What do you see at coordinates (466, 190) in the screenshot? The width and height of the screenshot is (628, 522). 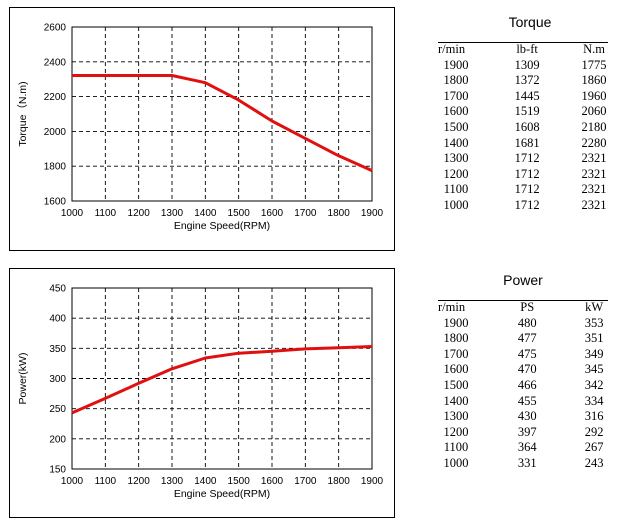 I see `torque-cell: 1100` at bounding box center [466, 190].